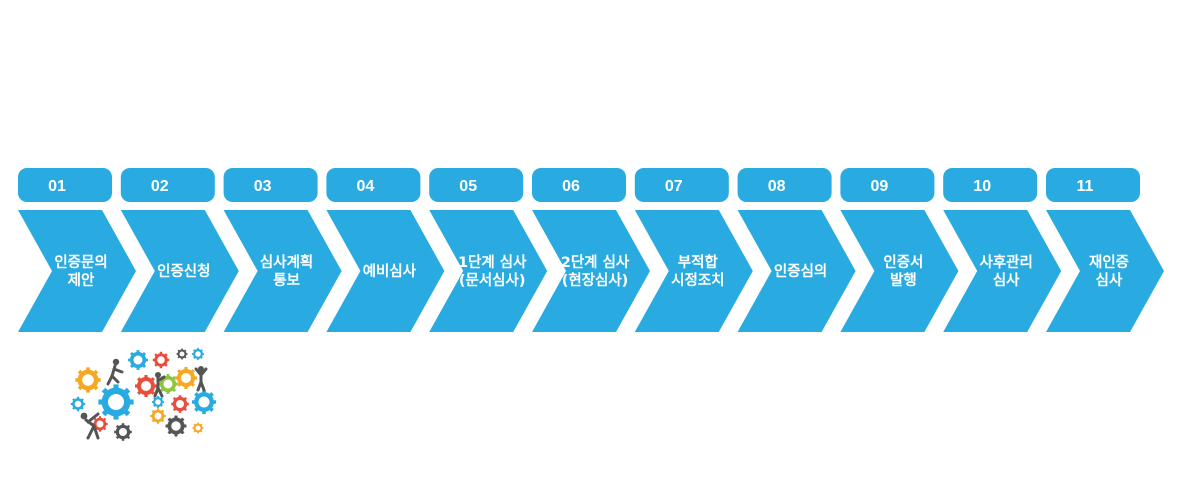 The image size is (1200, 500). I want to click on step-number: 11, so click(1085, 186).